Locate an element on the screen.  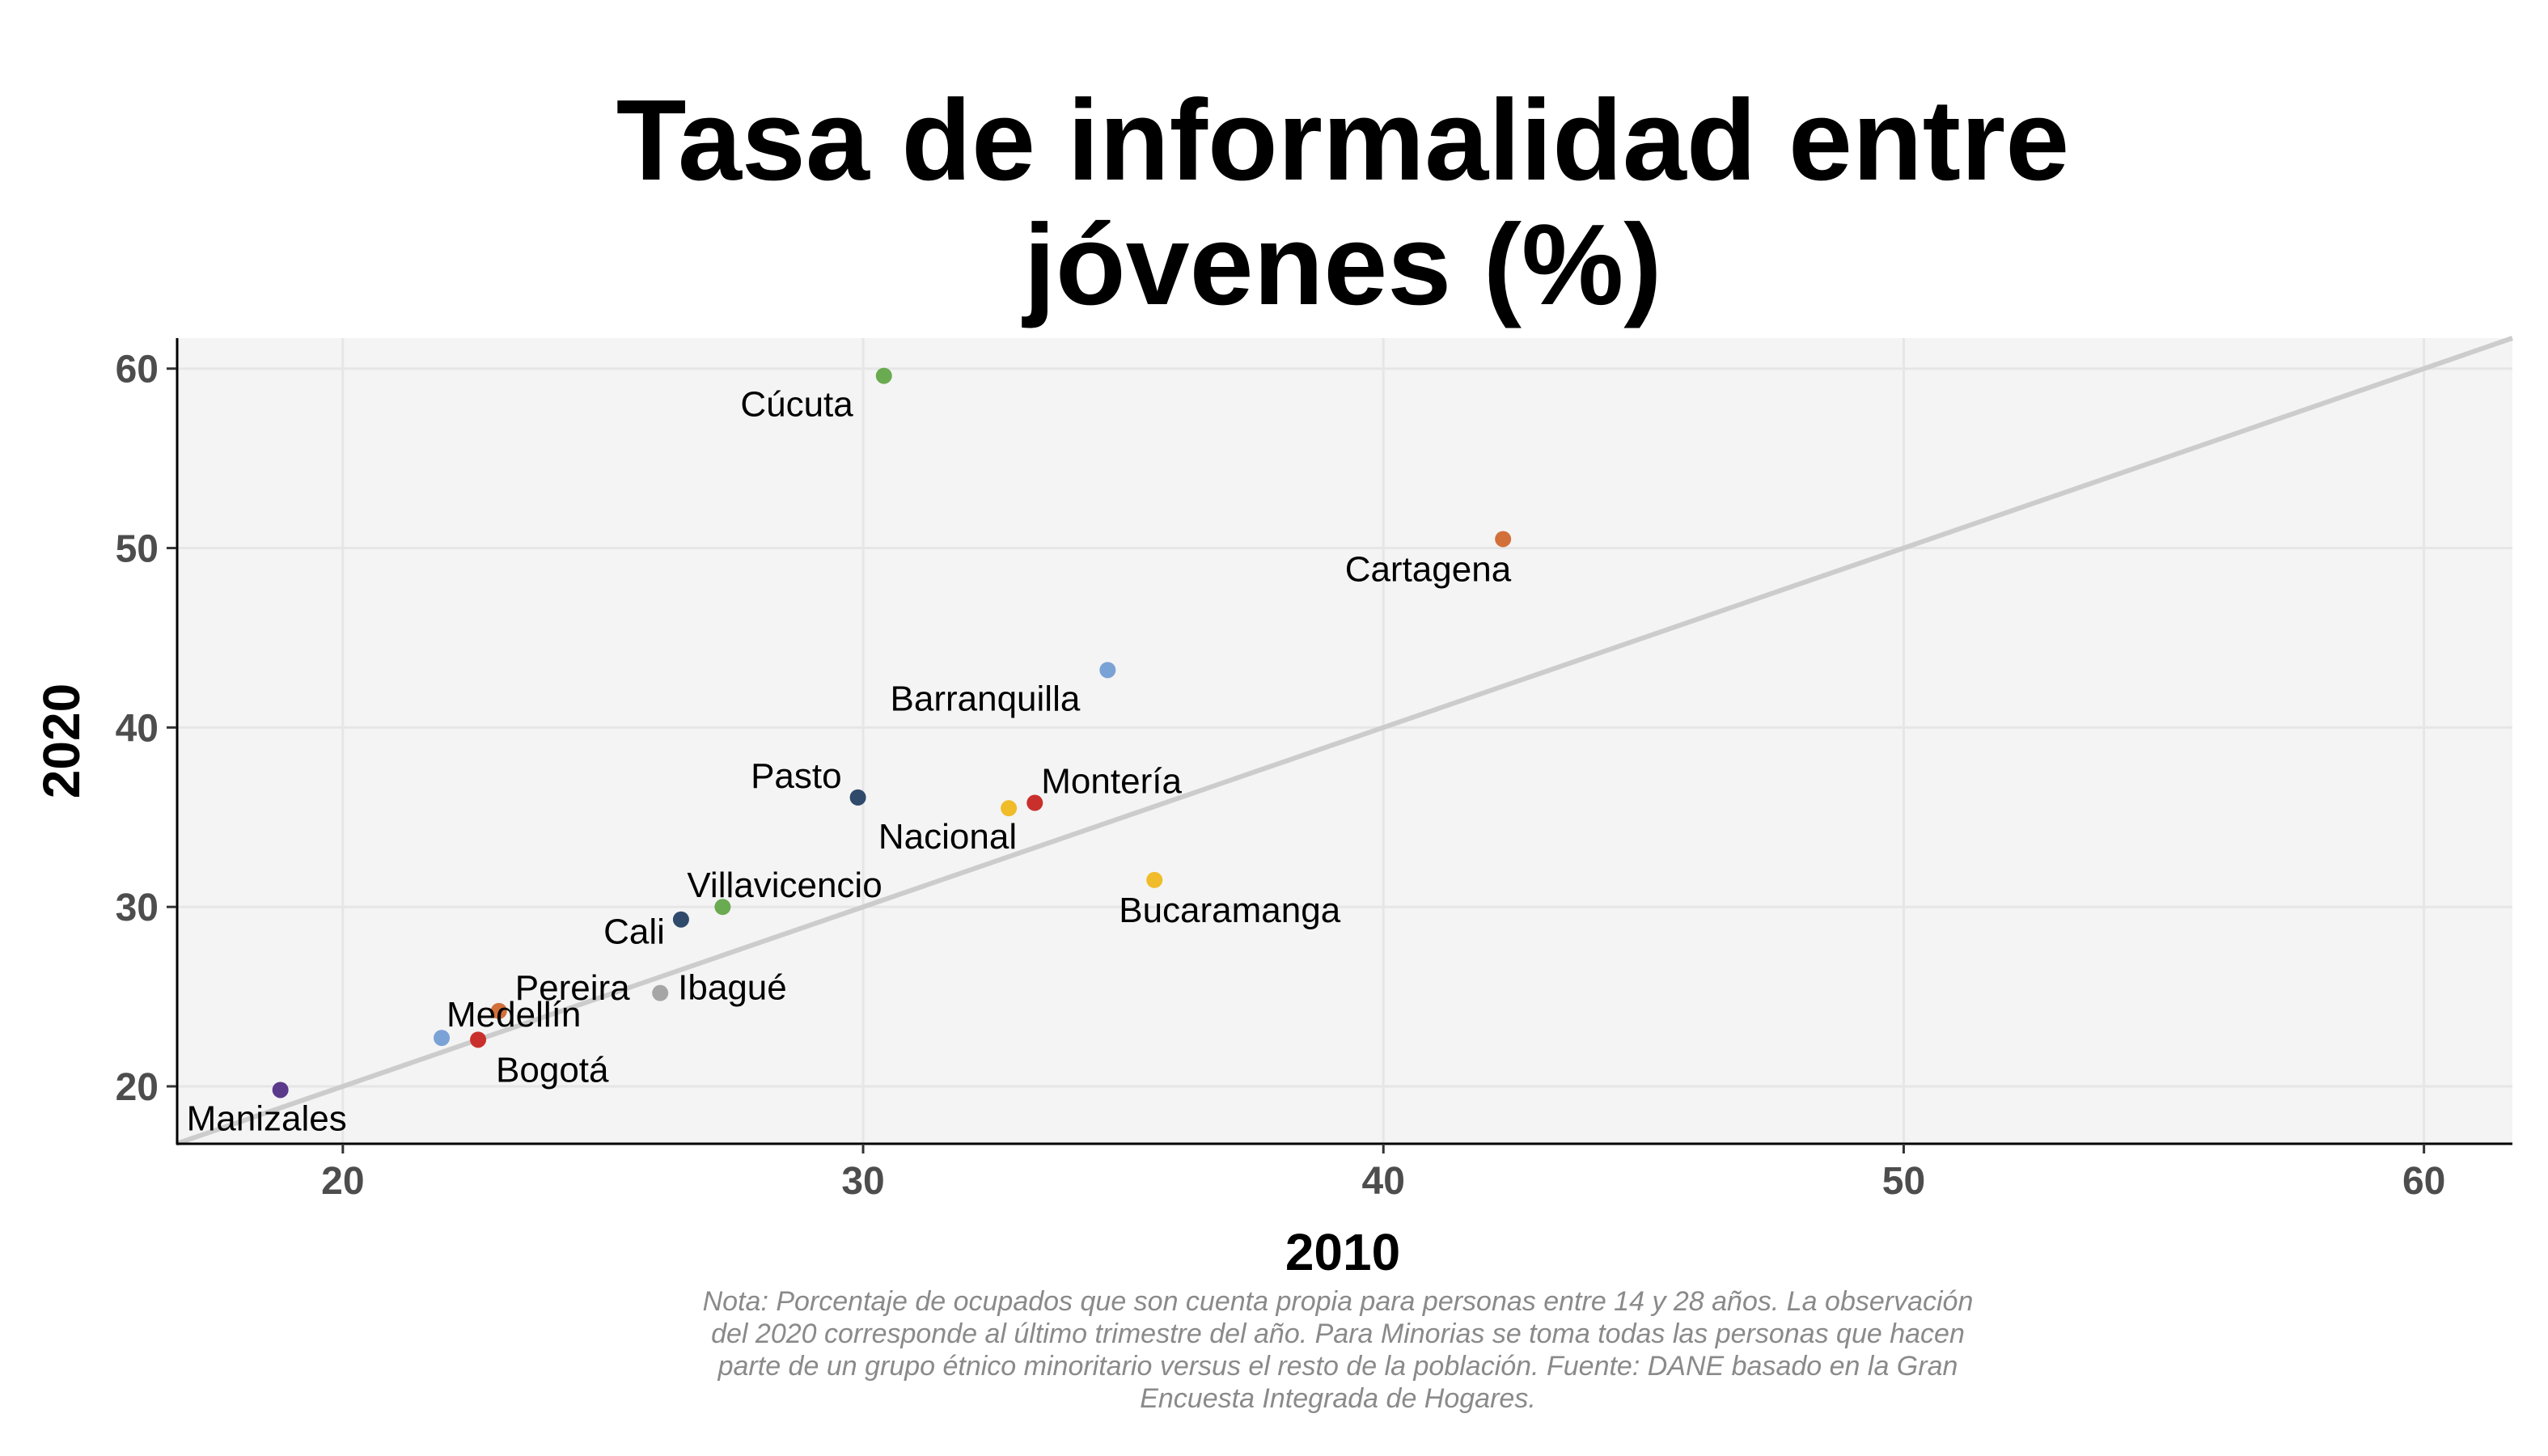
point-label: Barranquilla is located at coordinates (986, 698).